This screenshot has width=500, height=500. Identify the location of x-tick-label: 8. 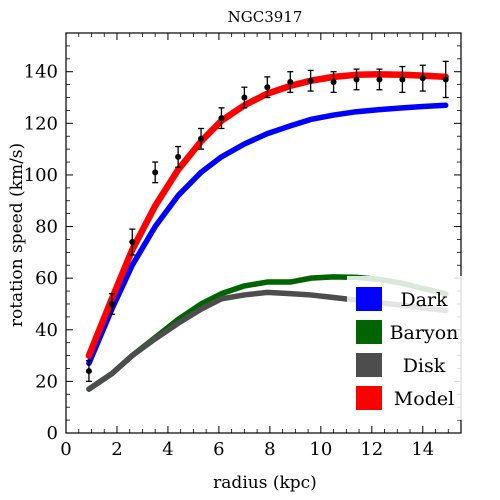
(269, 449).